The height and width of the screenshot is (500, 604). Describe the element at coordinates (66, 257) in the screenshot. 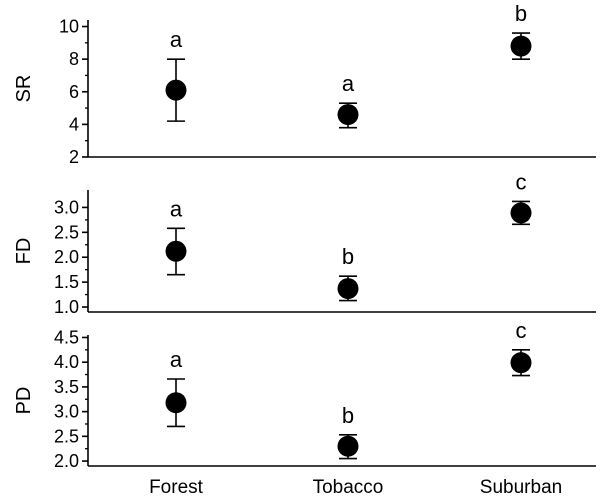

I see `y-tick-label-fd: 2.0` at that location.